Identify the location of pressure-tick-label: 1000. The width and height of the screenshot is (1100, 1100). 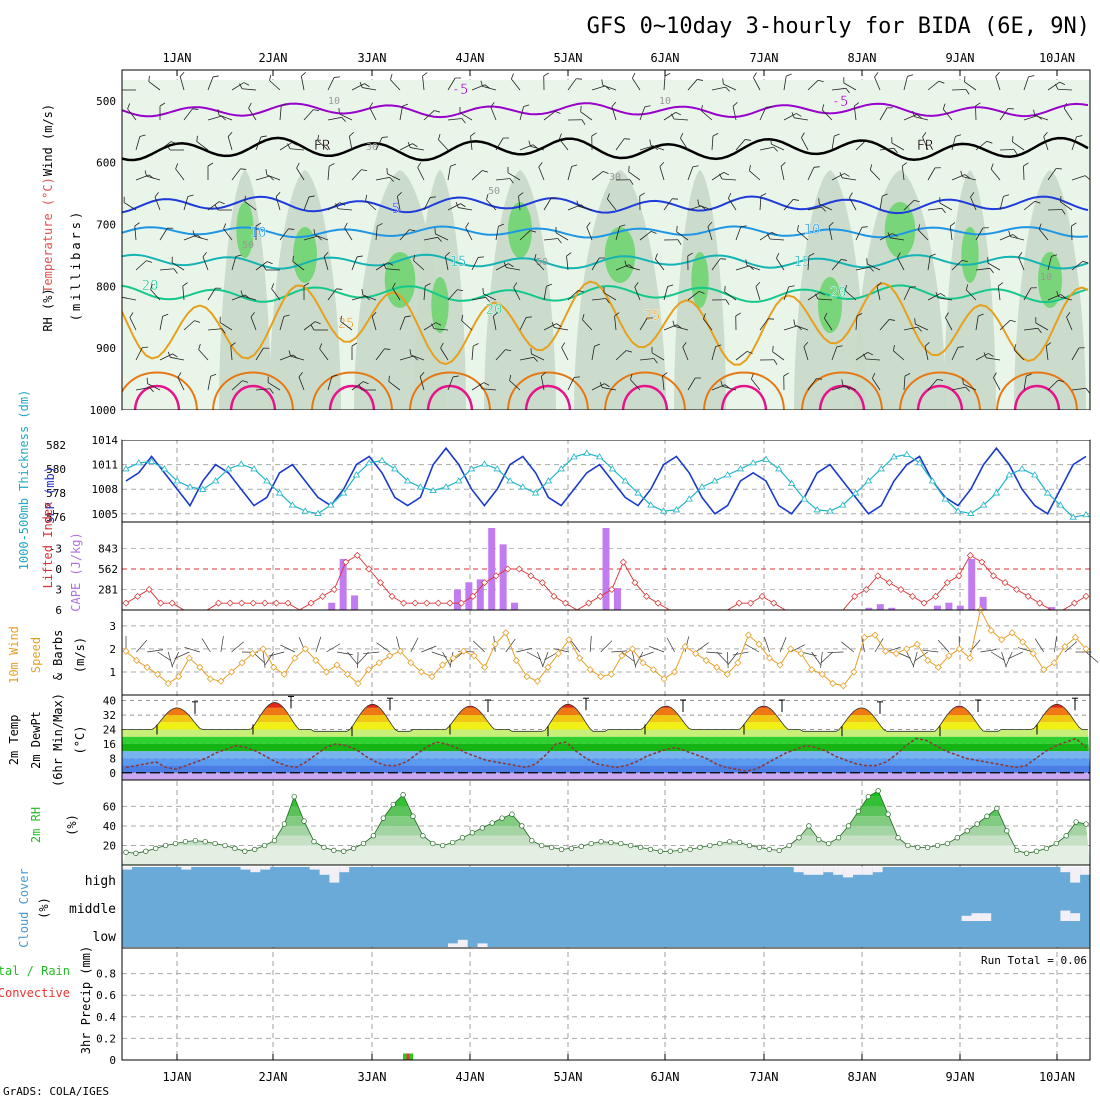
(103, 410).